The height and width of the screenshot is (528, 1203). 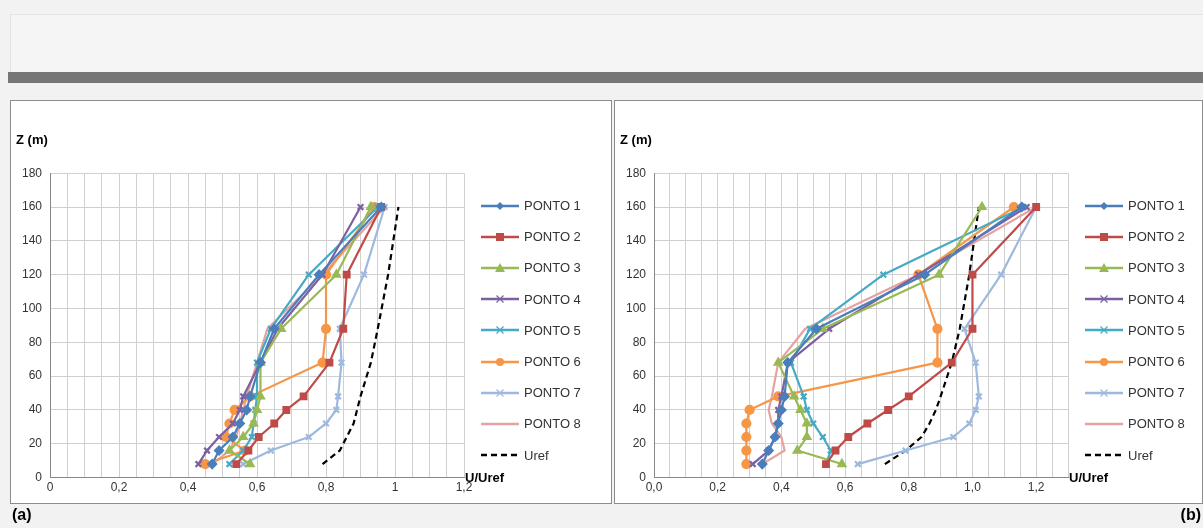 I want to click on x-tick-label: 0,0, so click(x=654, y=487).